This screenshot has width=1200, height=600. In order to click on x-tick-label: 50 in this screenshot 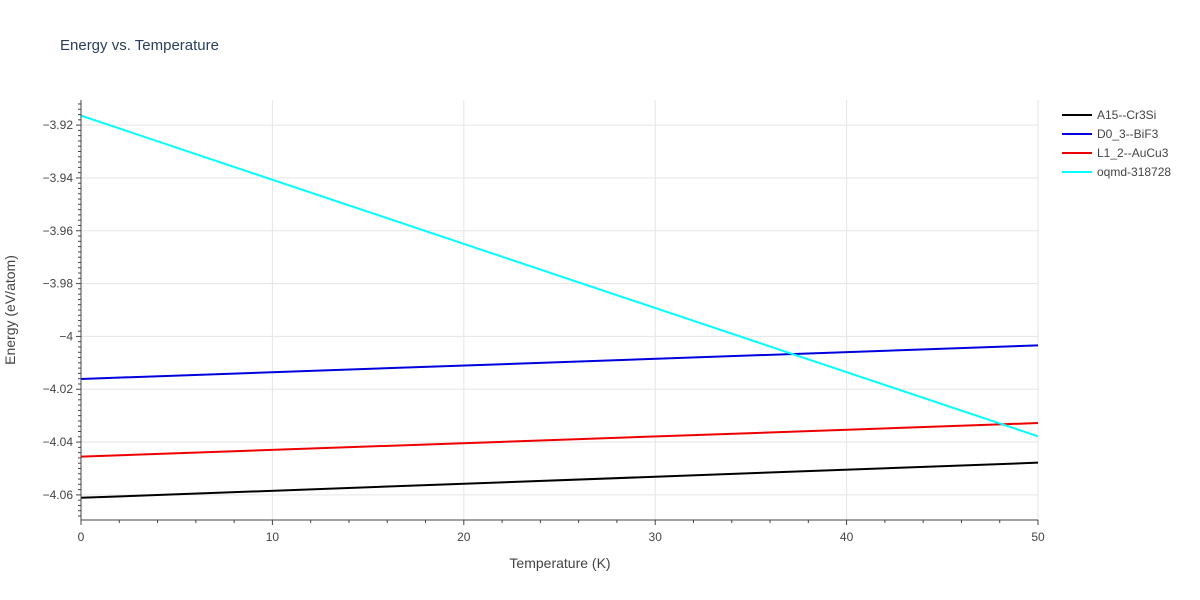, I will do `click(1038, 537)`.